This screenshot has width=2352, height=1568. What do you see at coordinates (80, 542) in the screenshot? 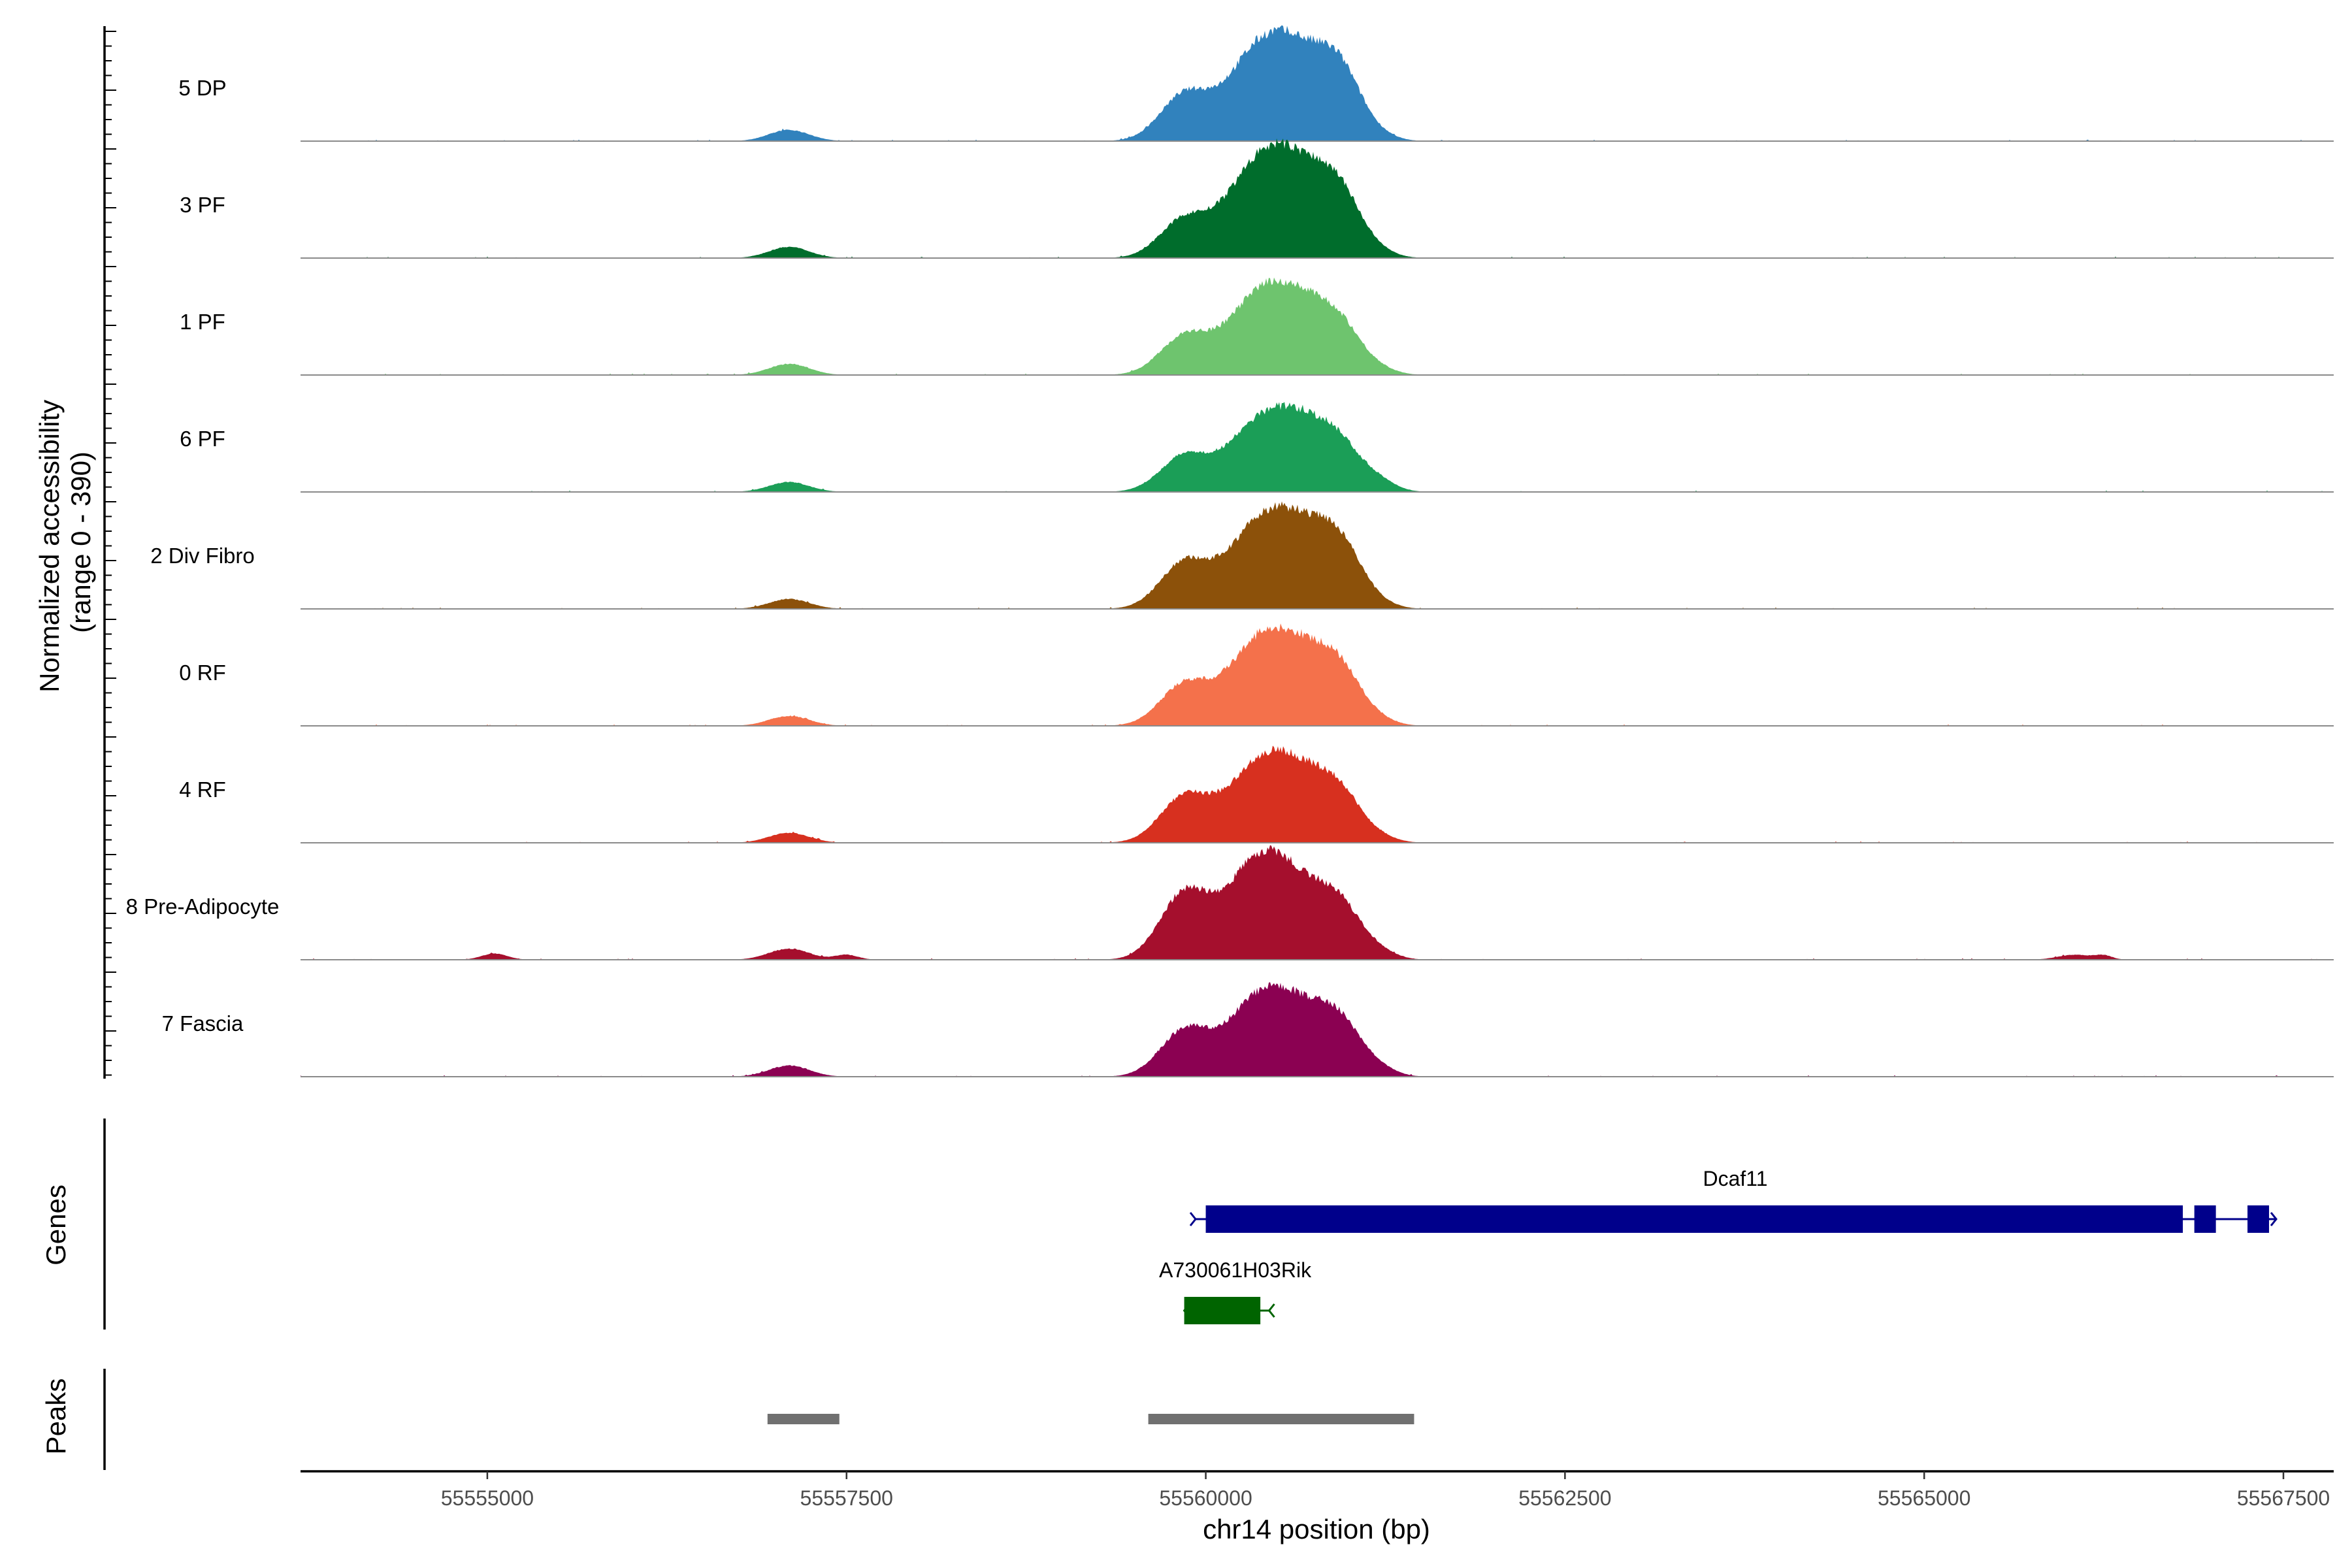
I see `y-axis-title-line2: (range 0 - 390)` at bounding box center [80, 542].